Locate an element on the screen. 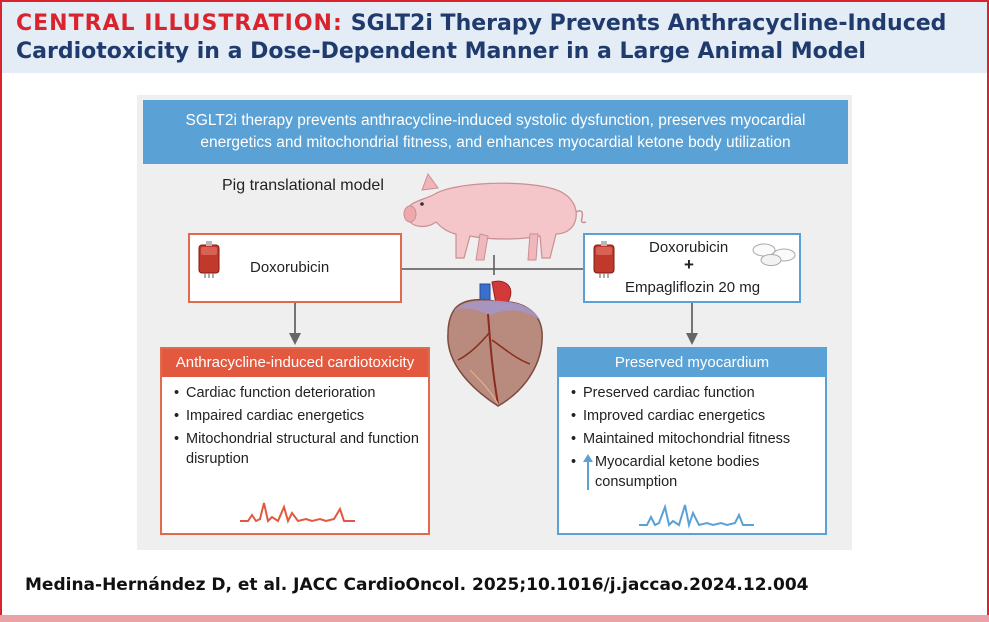 The width and height of the screenshot is (989, 622). pig-model-label: Pig translational model is located at coordinates (303, 185).